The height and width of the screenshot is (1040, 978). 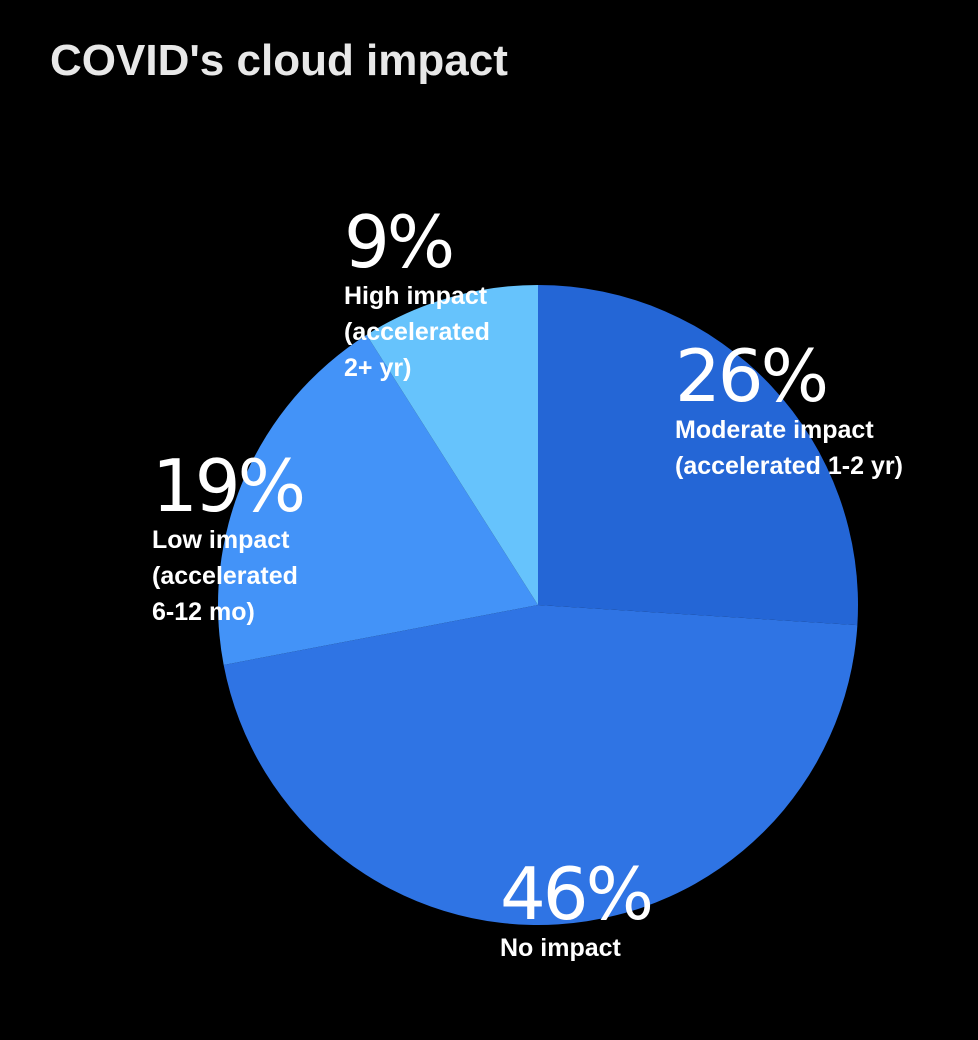 I want to click on pie-slice-high, so click(x=452, y=445).